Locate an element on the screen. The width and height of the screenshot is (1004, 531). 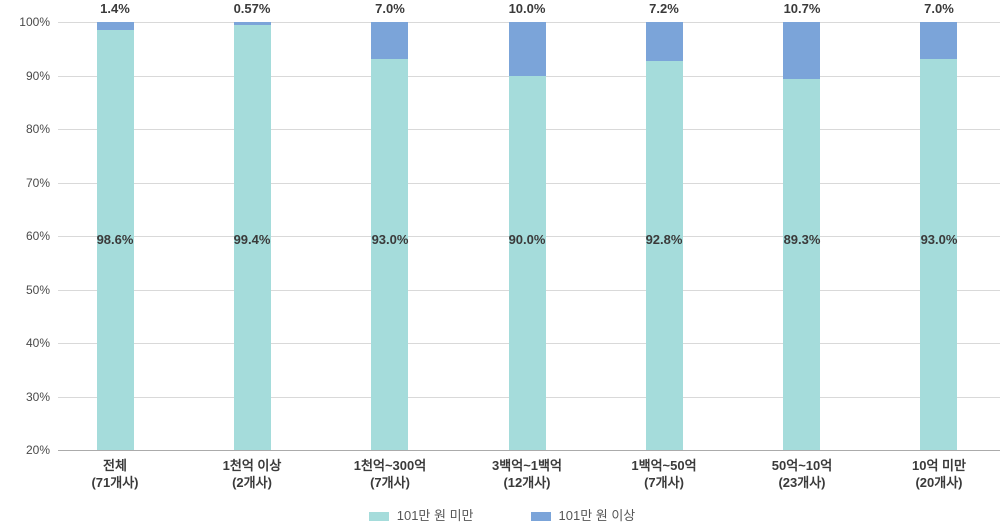
category-count: (12개사) is located at coordinates (527, 482).